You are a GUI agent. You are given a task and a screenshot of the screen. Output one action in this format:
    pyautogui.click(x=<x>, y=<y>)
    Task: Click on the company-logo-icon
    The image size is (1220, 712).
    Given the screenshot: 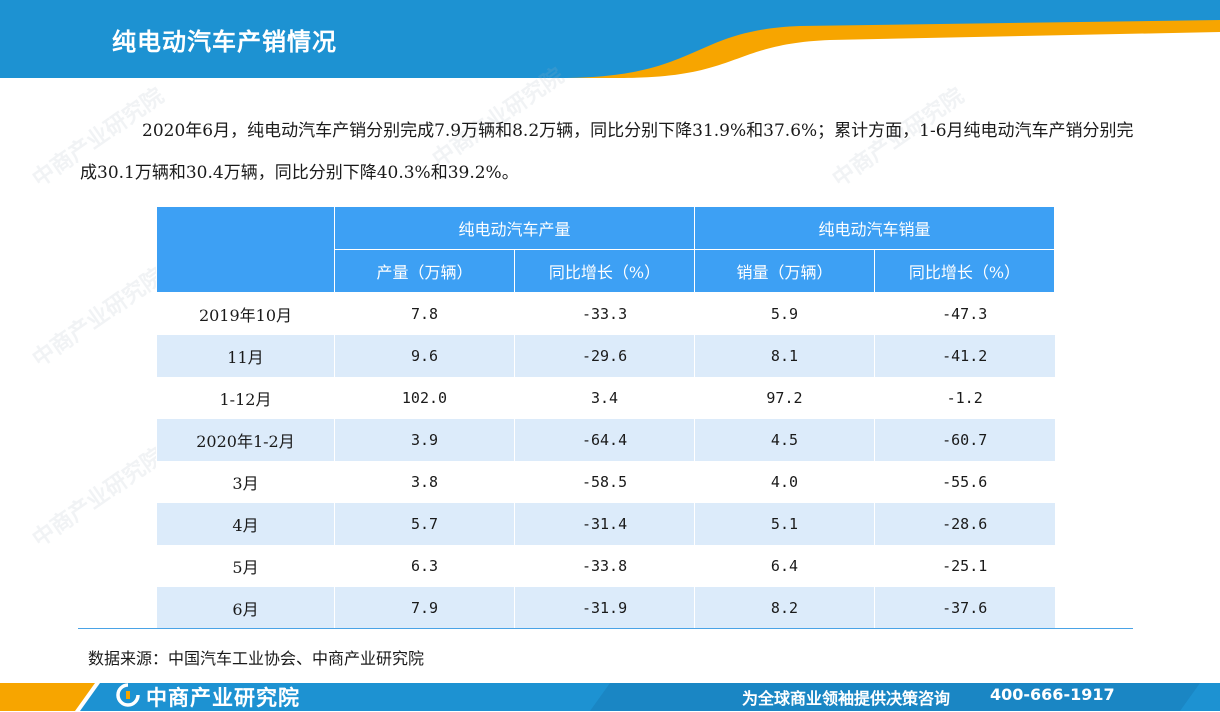 What is the action you would take?
    pyautogui.click(x=128, y=695)
    